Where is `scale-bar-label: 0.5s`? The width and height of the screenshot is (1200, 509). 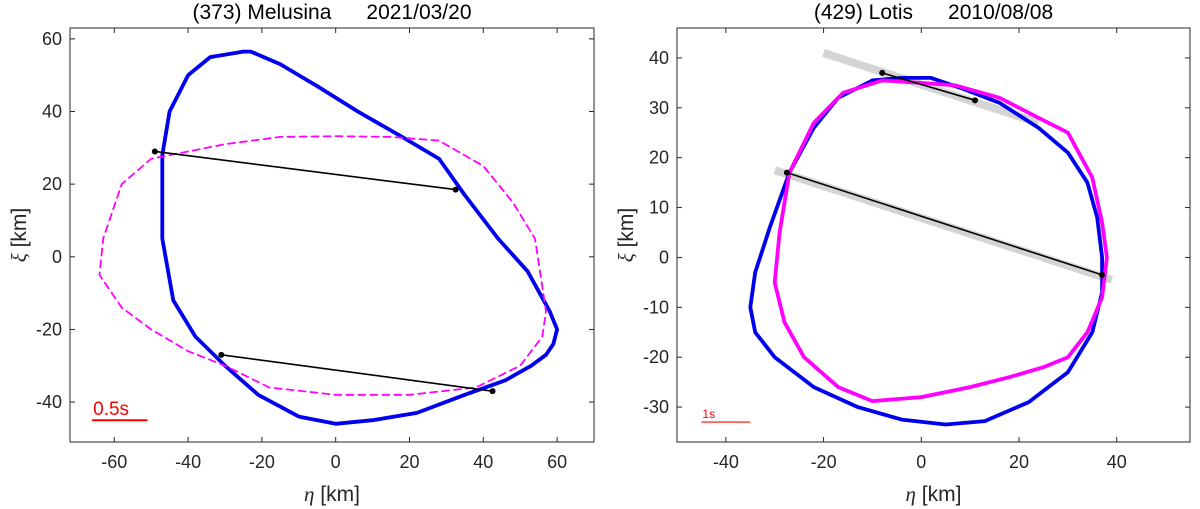
scale-bar-label: 0.5s is located at coordinates (111, 409).